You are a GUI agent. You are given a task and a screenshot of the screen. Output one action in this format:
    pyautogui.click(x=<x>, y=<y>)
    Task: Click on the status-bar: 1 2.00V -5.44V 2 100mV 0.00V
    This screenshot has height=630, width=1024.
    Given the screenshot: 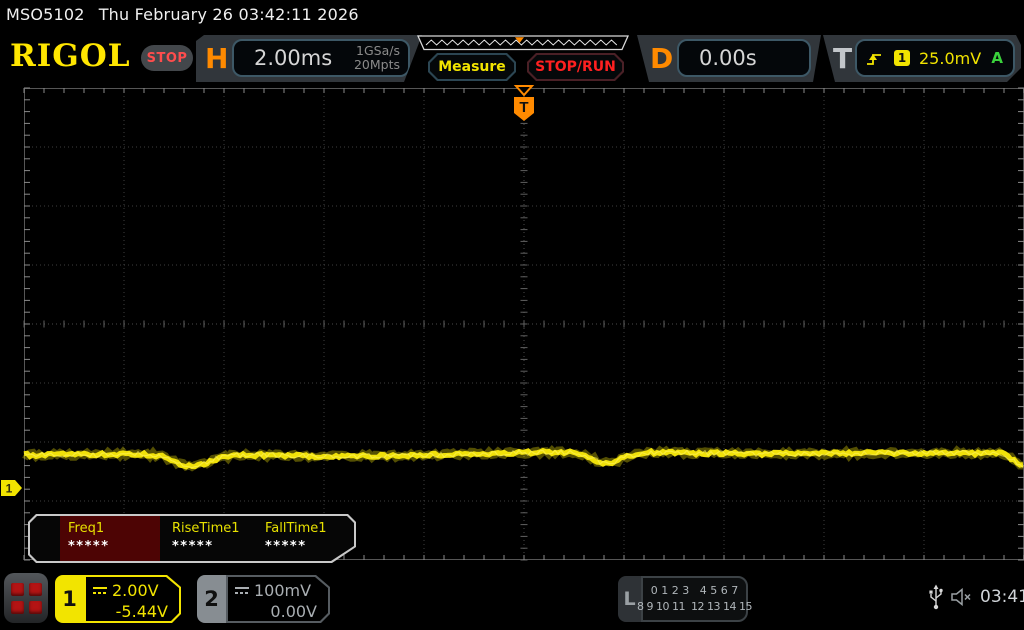 What is the action you would take?
    pyautogui.click(x=512, y=600)
    